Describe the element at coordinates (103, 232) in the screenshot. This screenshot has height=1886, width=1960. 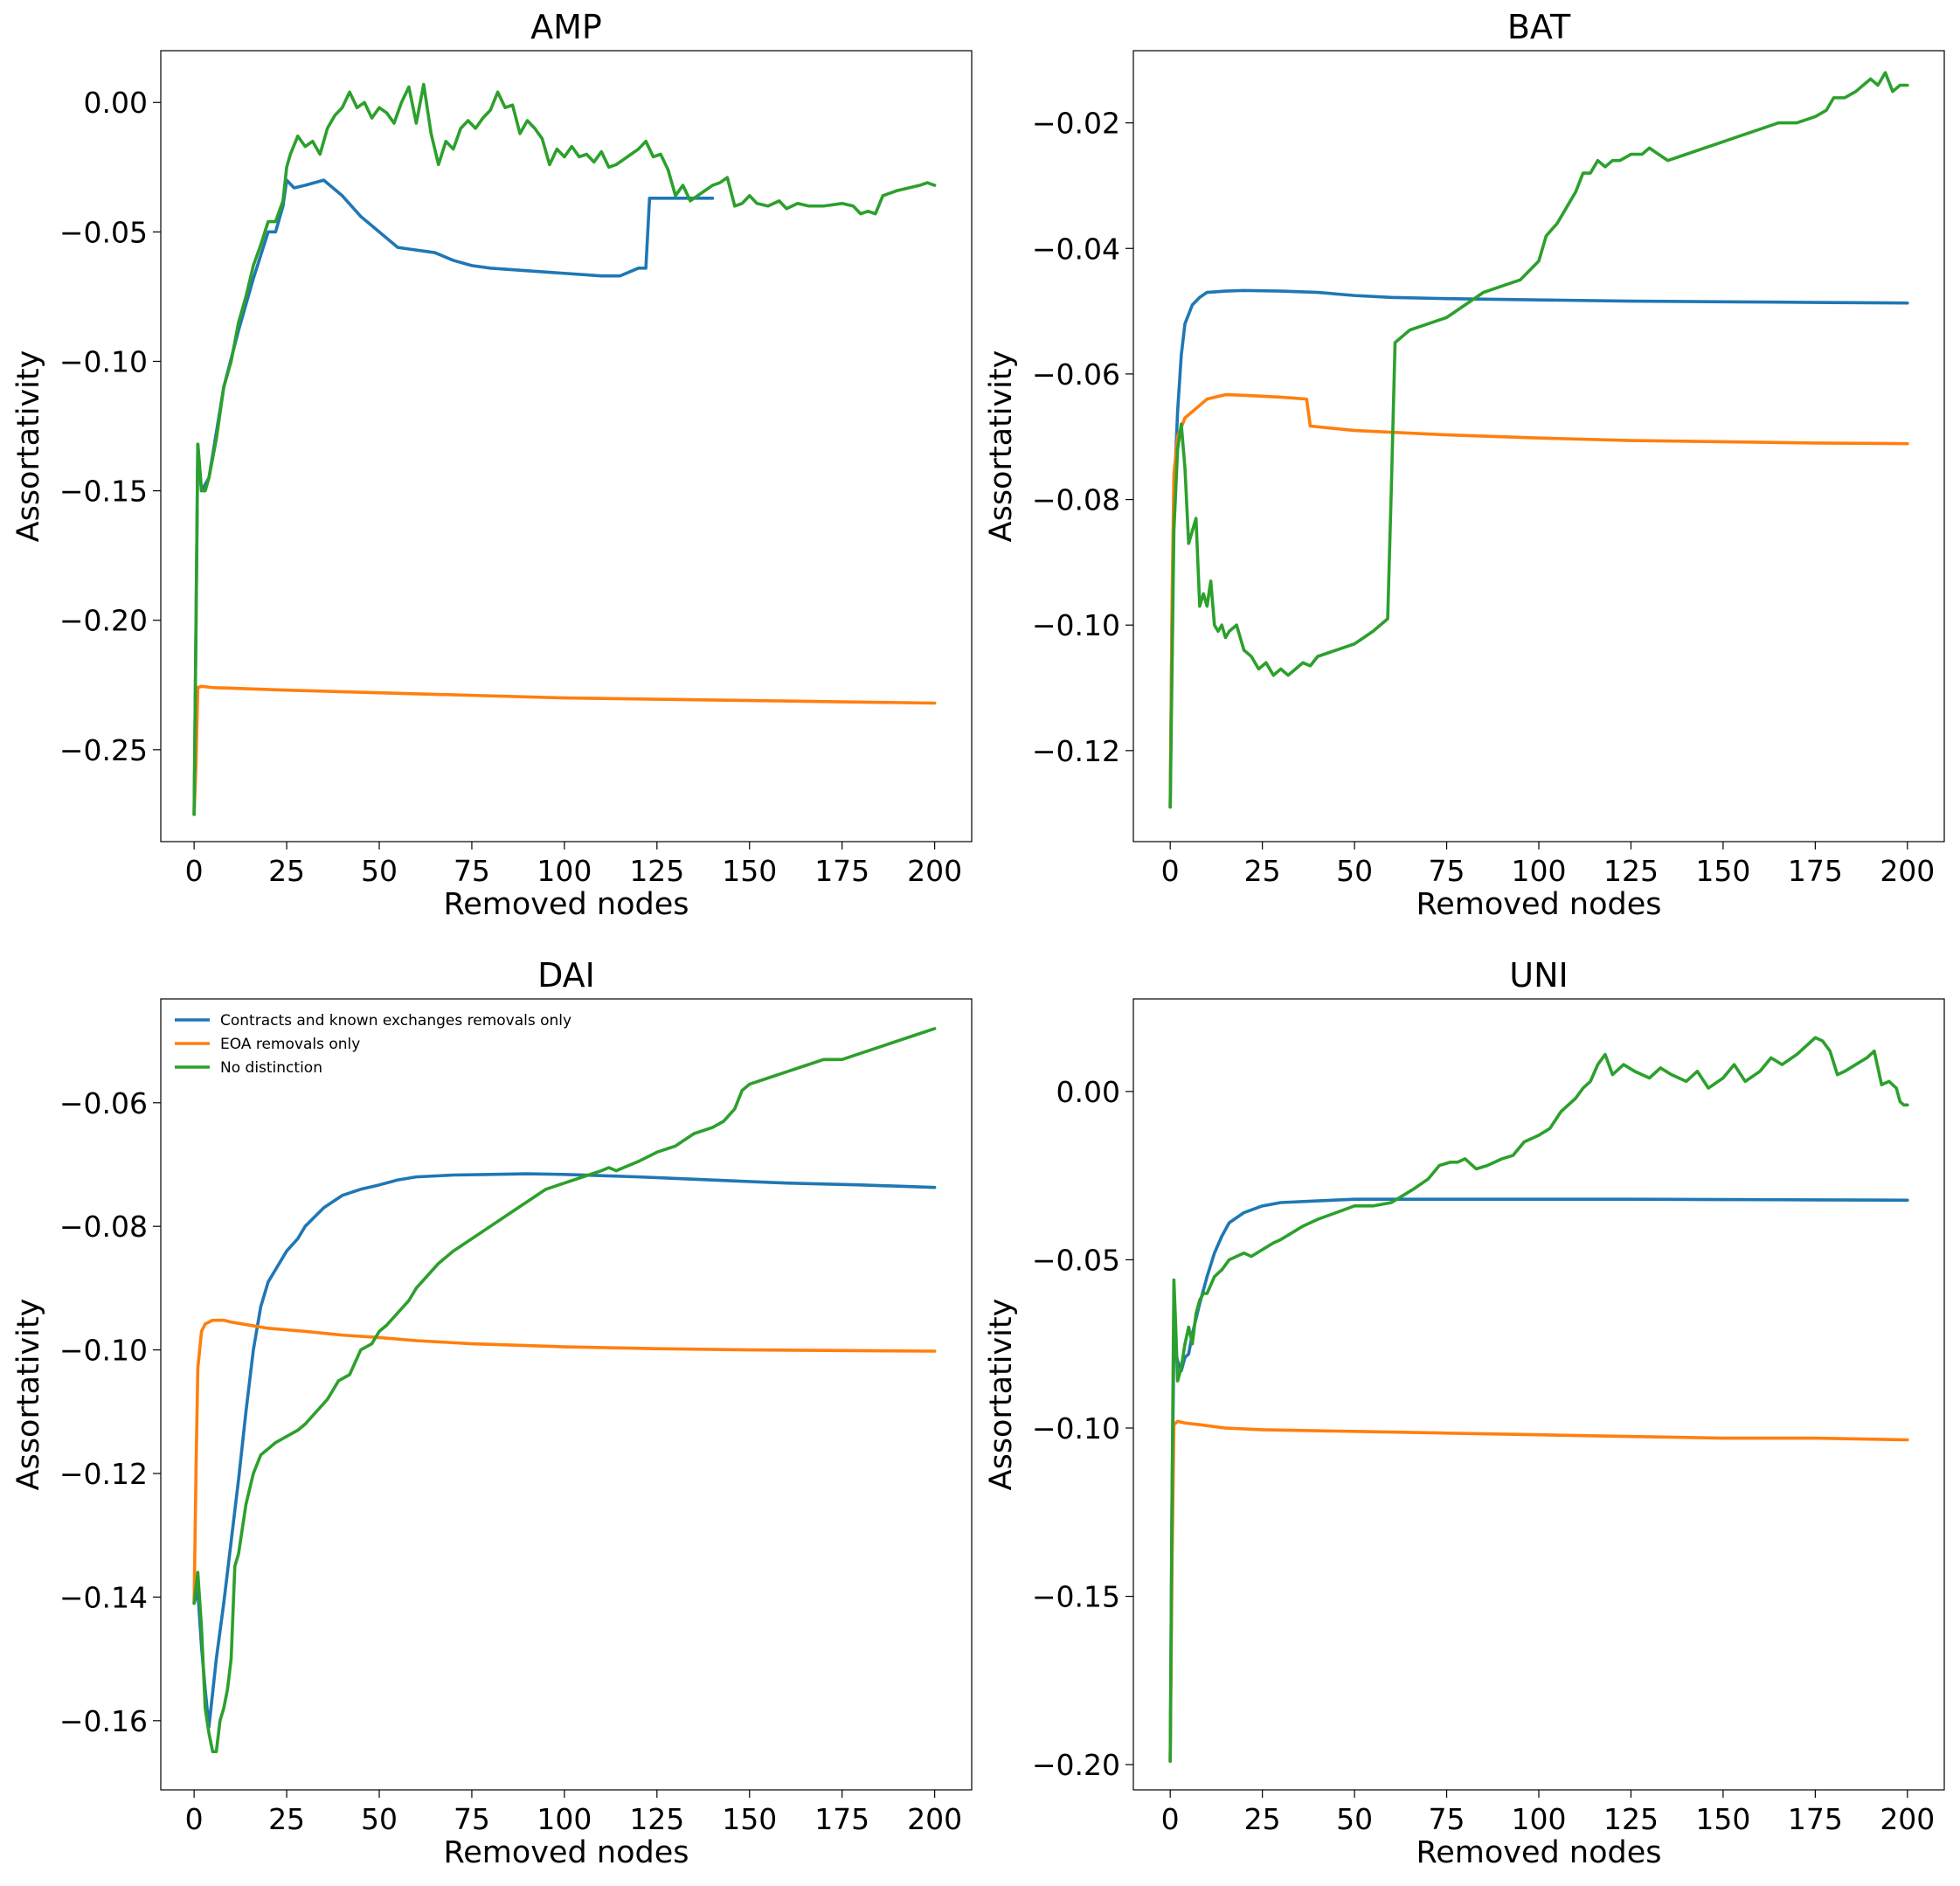
I see `amp-y-tick-label: −0.05` at that location.